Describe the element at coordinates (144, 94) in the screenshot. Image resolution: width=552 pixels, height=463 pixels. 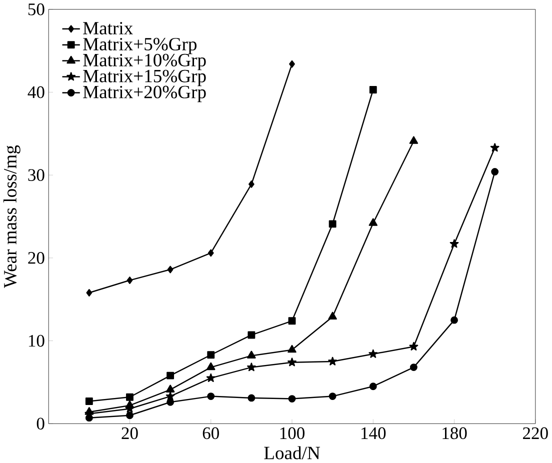
I see `legend-label: Matrix+20%Grp` at that location.